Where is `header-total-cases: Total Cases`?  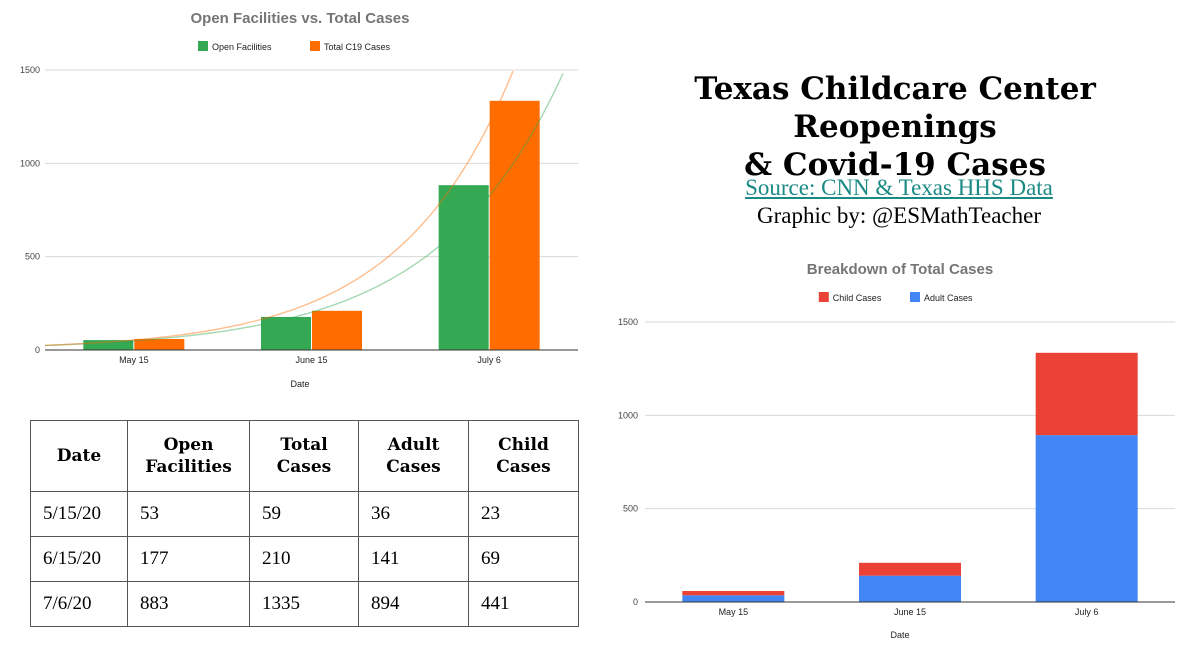
header-total-cases: Total Cases is located at coordinates (304, 456).